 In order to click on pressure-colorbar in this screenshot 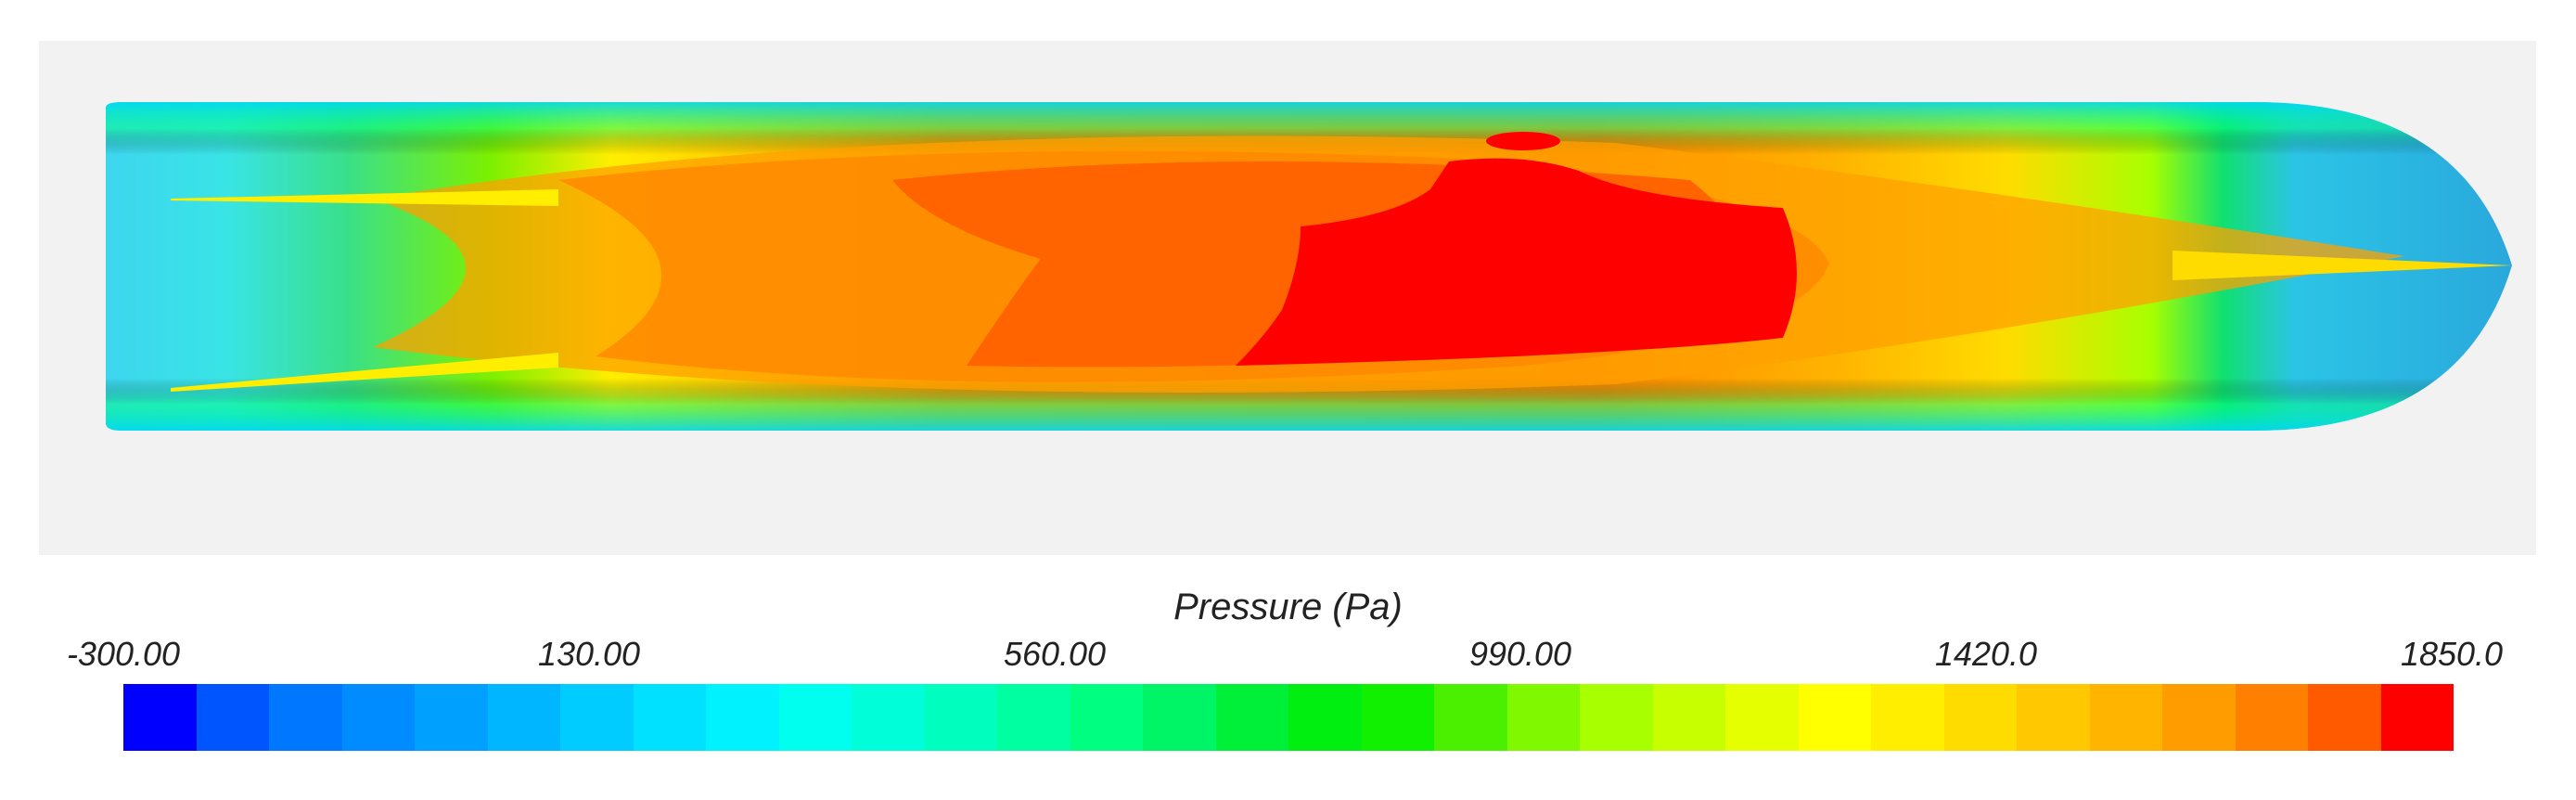, I will do `click(1288, 717)`.